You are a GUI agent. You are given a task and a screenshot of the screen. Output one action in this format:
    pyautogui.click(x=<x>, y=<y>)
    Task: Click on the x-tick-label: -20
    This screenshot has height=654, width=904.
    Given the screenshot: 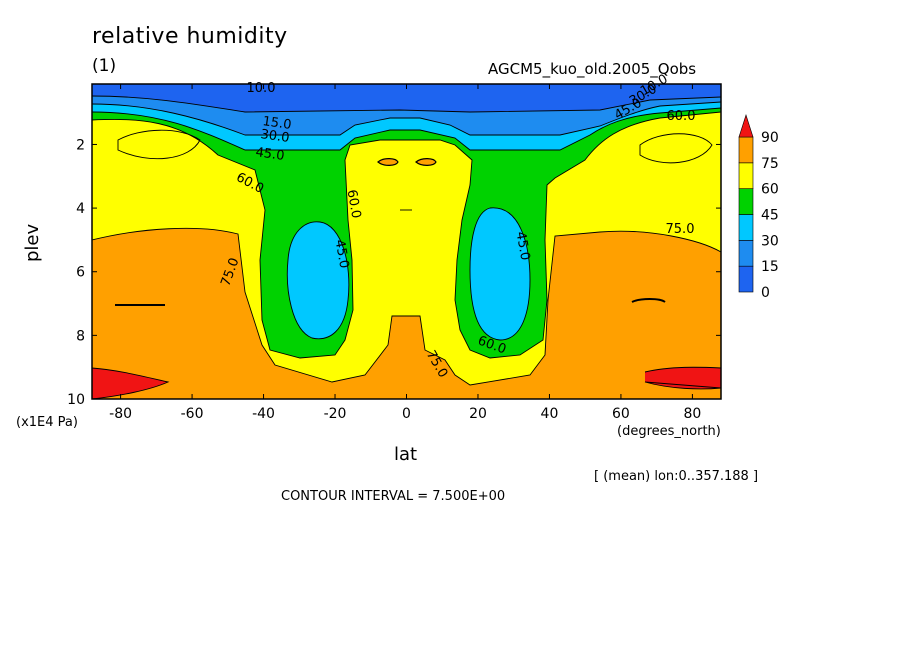 What is the action you would take?
    pyautogui.click(x=335, y=414)
    